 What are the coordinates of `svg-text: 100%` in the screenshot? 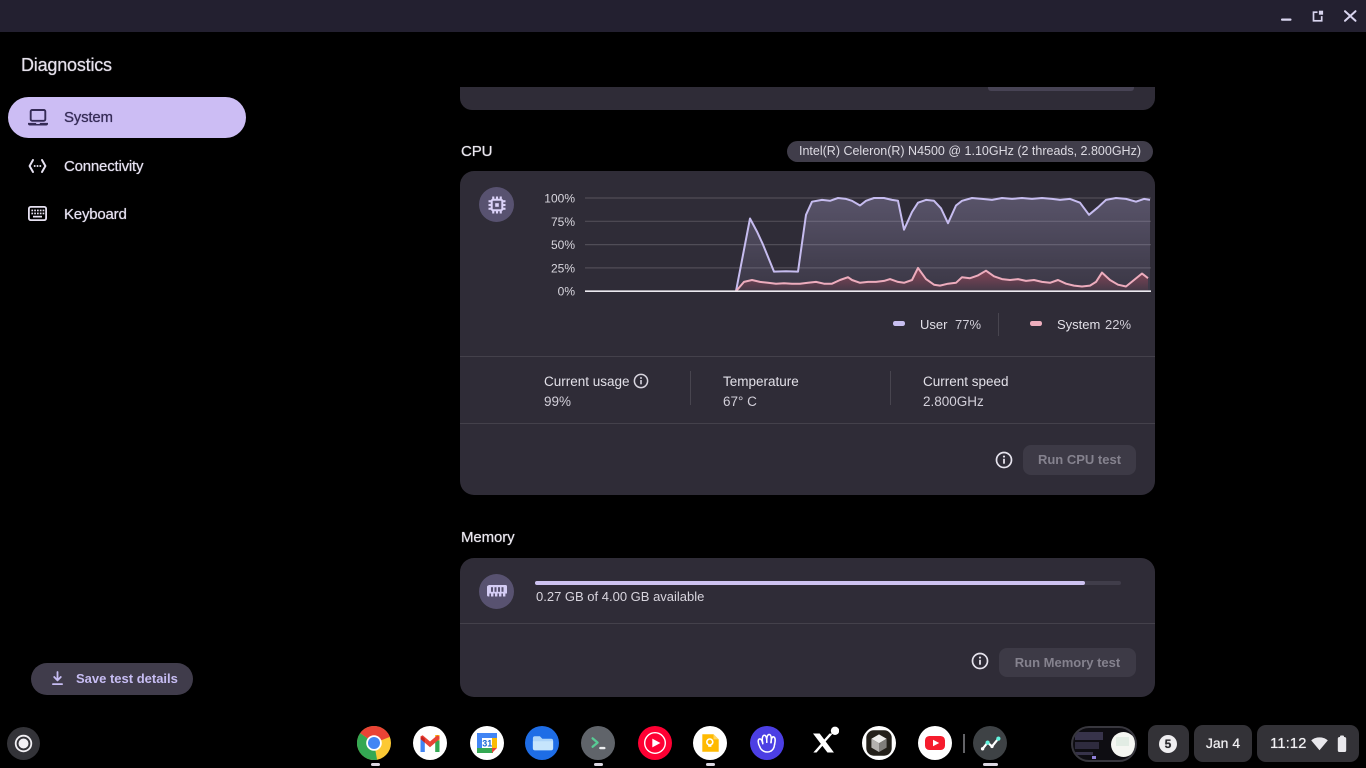 It's located at (559, 199).